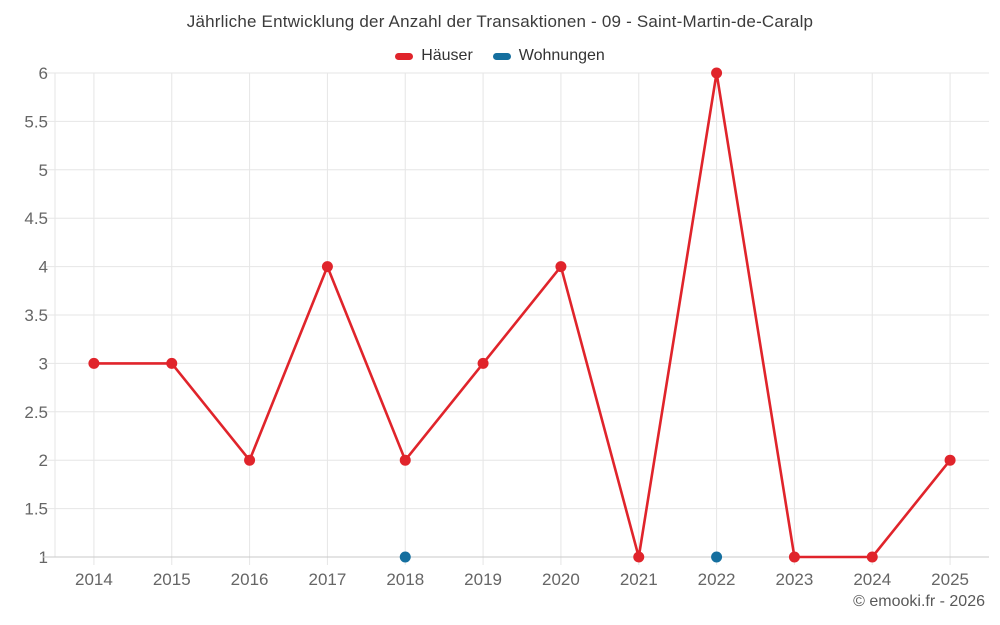  Describe the element at coordinates (36, 412) in the screenshot. I see `y-axis-tick-label: 2.5` at that location.